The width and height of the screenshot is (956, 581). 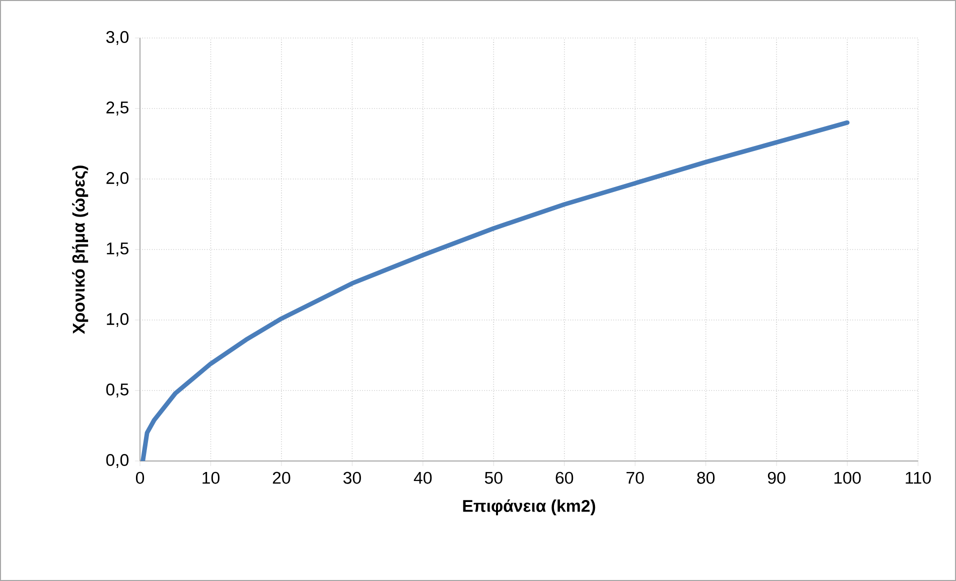 What do you see at coordinates (352, 478) in the screenshot?
I see `x-tick-label: 30` at bounding box center [352, 478].